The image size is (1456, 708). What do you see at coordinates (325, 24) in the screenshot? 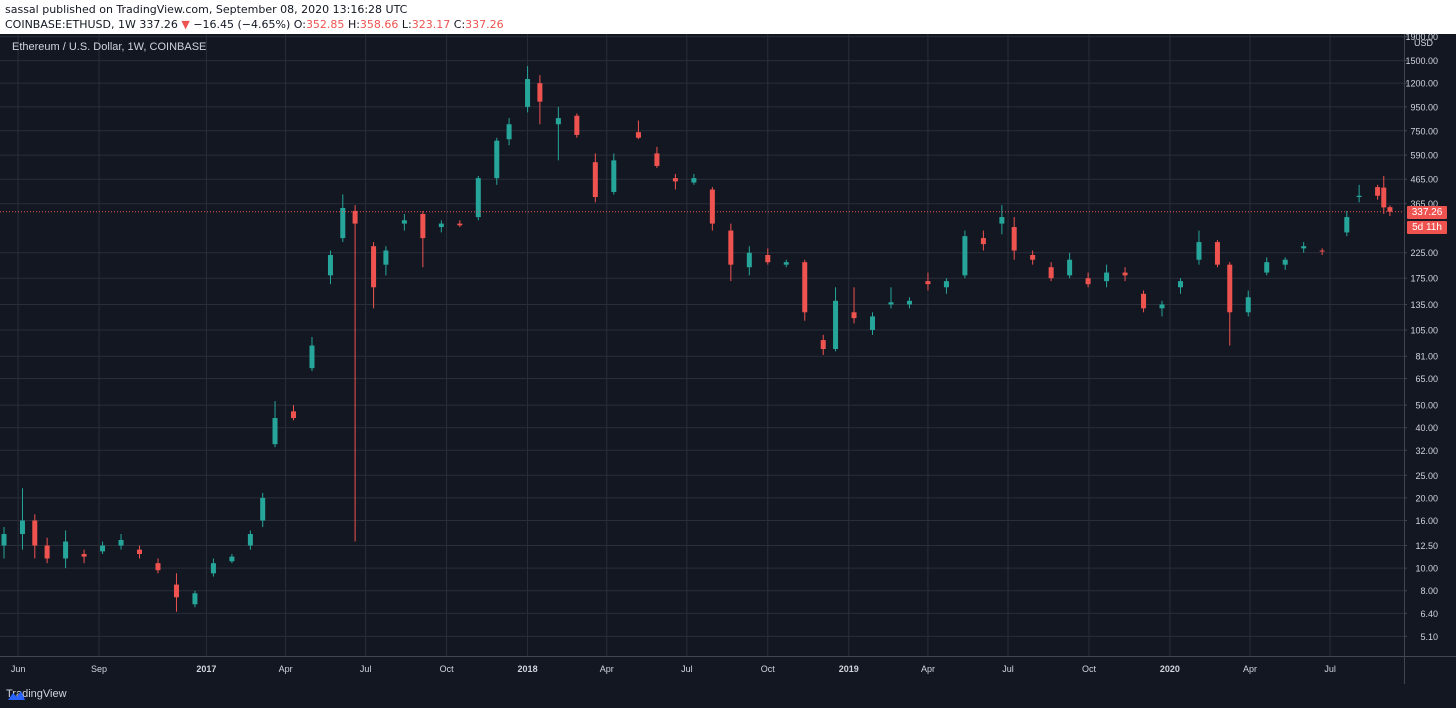
I see `open-value: 352.85` at bounding box center [325, 24].